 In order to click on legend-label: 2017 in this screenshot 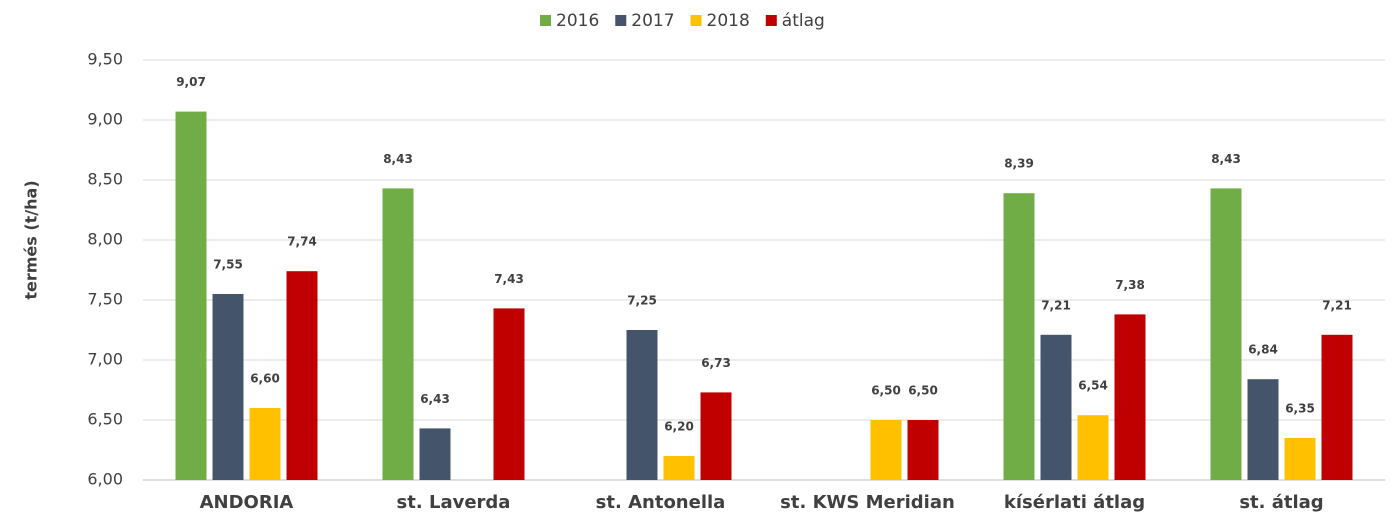, I will do `click(652, 21)`.